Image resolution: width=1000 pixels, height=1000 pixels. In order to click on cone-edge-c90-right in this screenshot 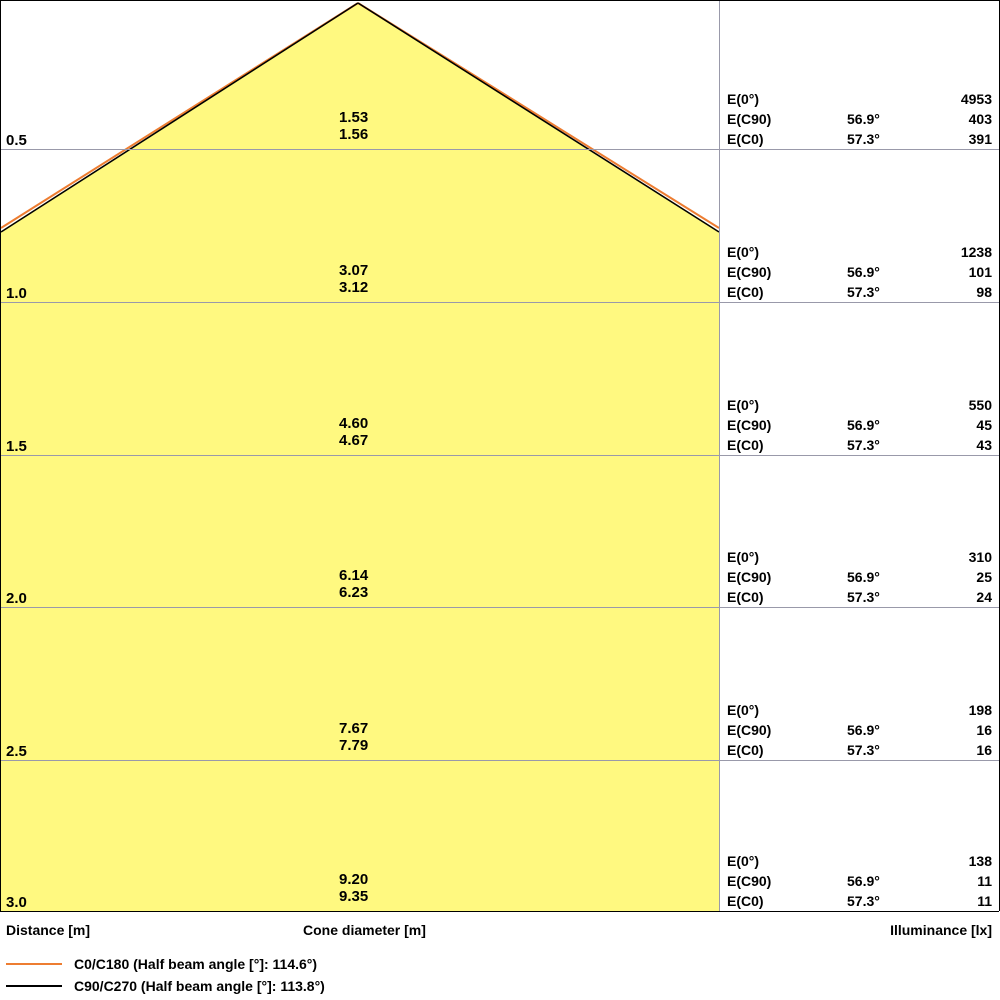, I will do `click(538, 117)`.